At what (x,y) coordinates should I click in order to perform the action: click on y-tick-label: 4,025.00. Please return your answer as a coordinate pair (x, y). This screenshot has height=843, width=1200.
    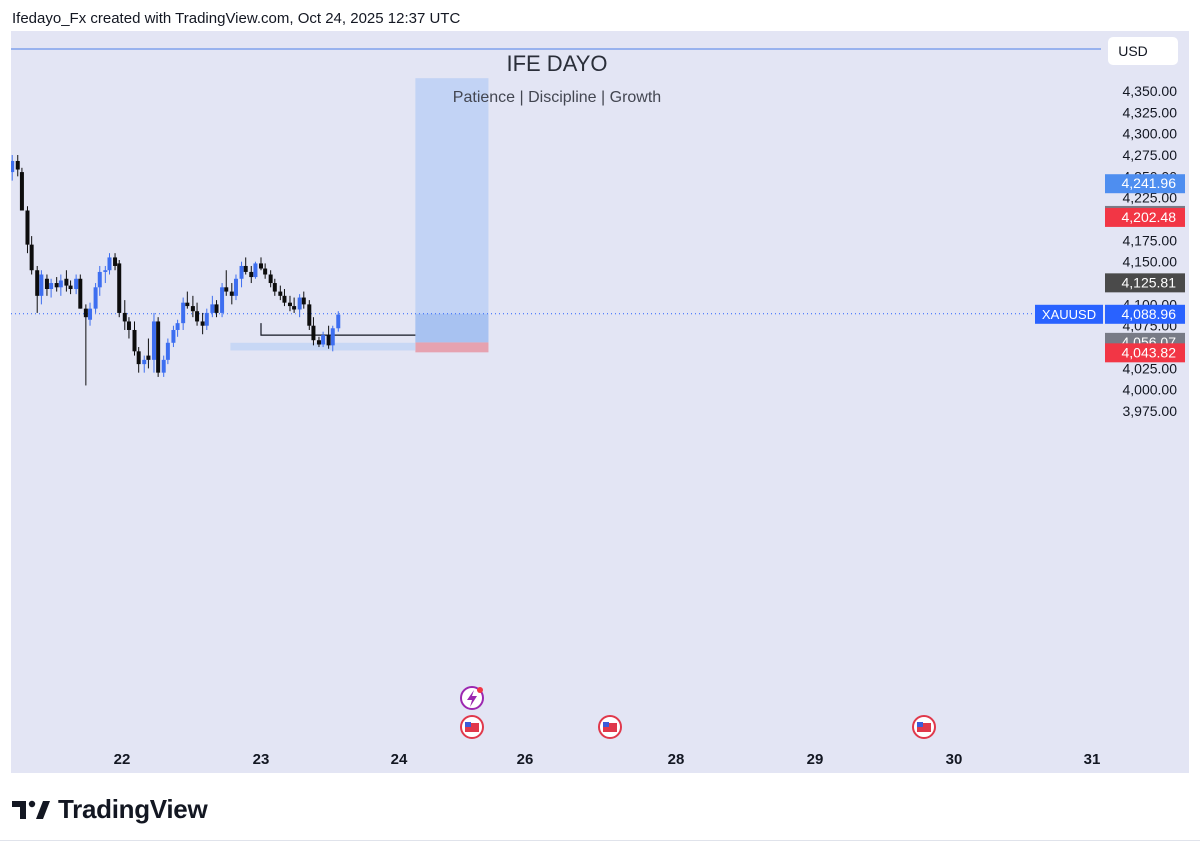
    Looking at the image, I should click on (1150, 368).